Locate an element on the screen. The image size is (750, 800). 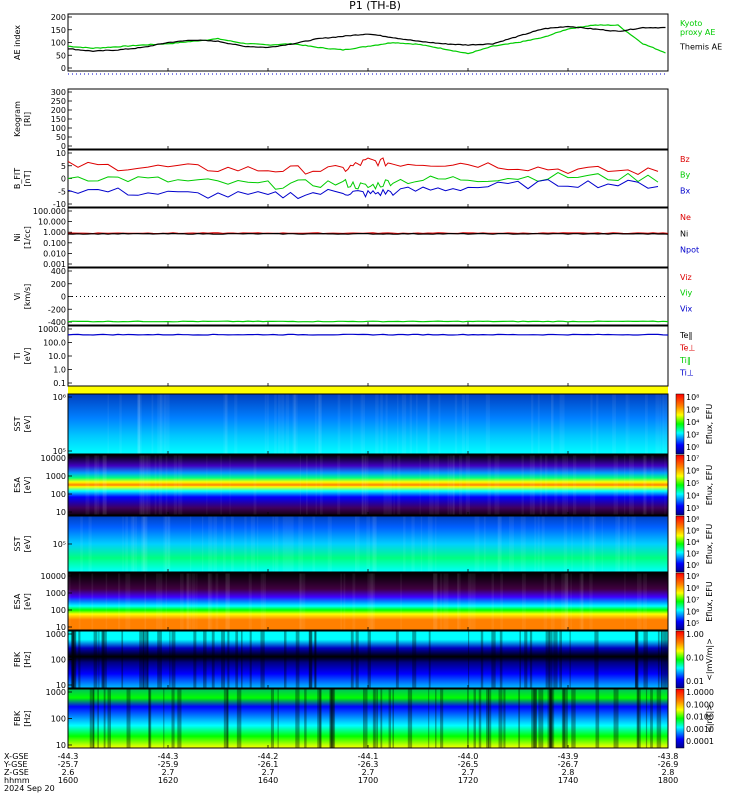
y-tick-label: 300 is located at coordinates (58, 92).